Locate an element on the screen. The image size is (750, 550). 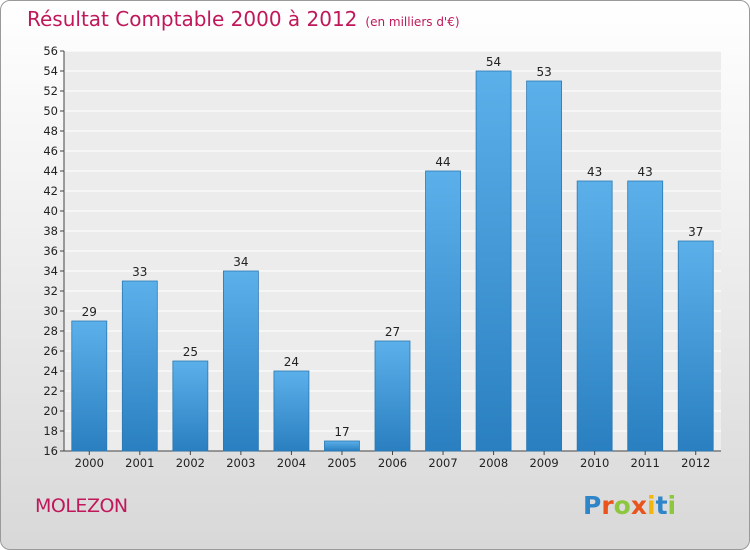
logo-letter: t is located at coordinates (661, 505).